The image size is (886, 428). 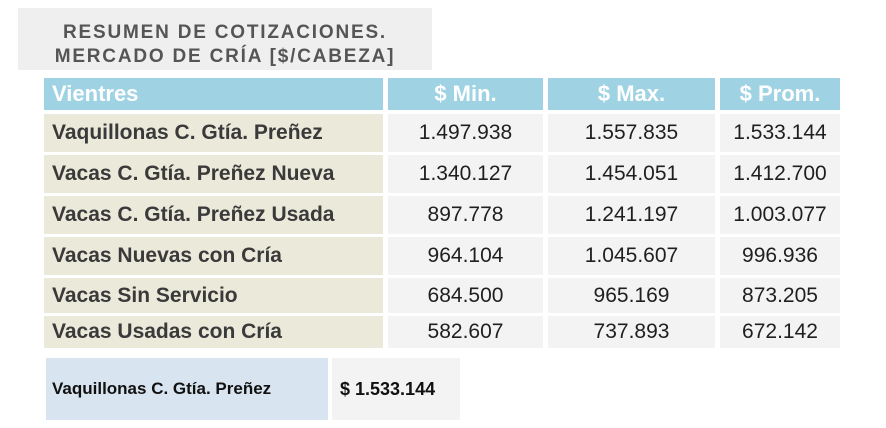 What do you see at coordinates (780, 133) in the screenshot?
I see `row-prom: 1.533.144` at bounding box center [780, 133].